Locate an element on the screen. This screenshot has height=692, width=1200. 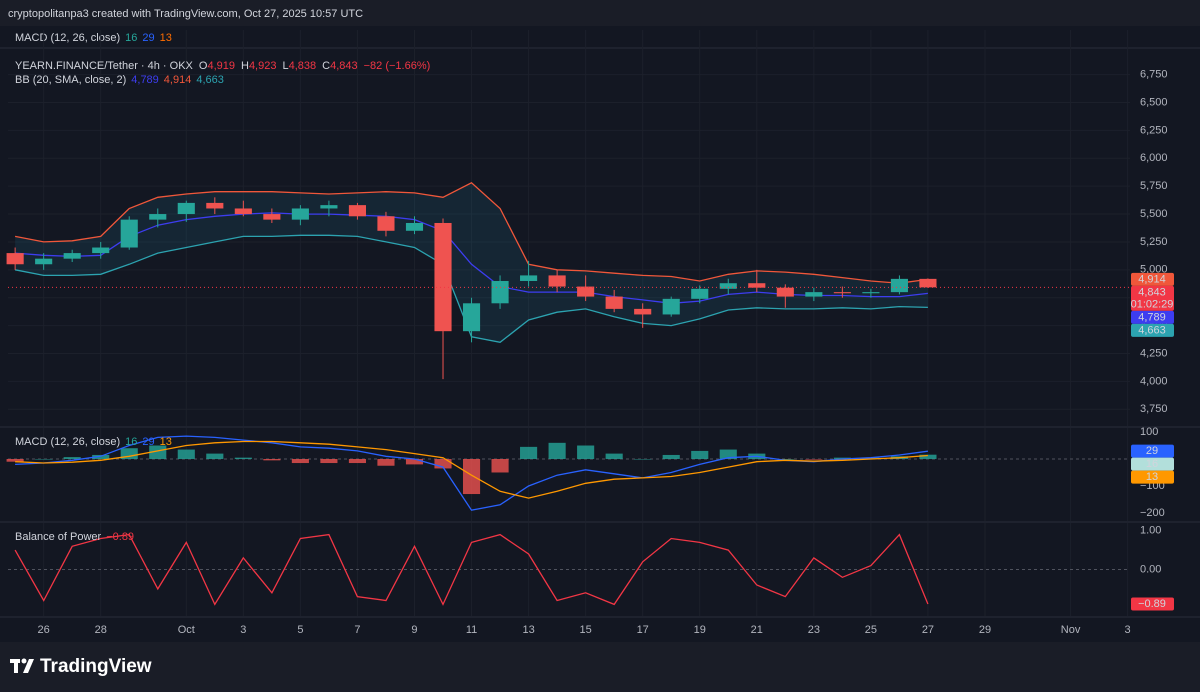
legend-row: BB (20, SMA, close, 2) 4,789 4,914 4,663 is located at coordinates (119, 80).